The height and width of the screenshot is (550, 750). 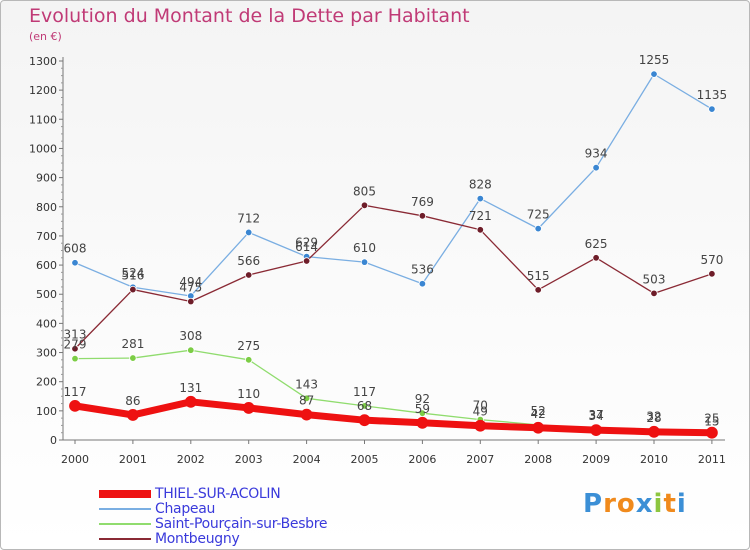 What do you see at coordinates (626, 504) in the screenshot?
I see `logo-letter: o` at bounding box center [626, 504].